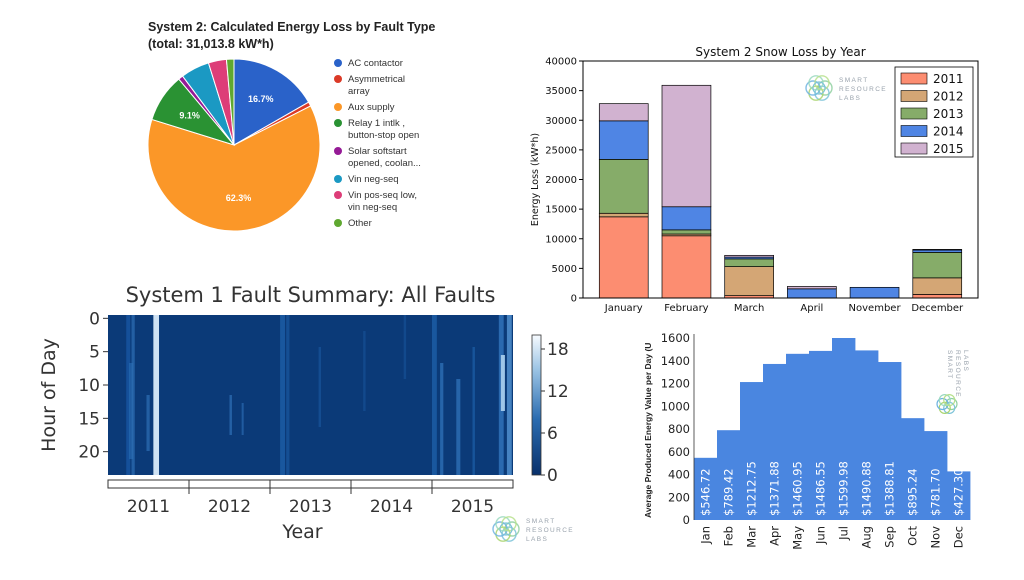 The image size is (1024, 580). What do you see at coordinates (948, 132) in the screenshot?
I see `legend-label: 2014` at bounding box center [948, 132].